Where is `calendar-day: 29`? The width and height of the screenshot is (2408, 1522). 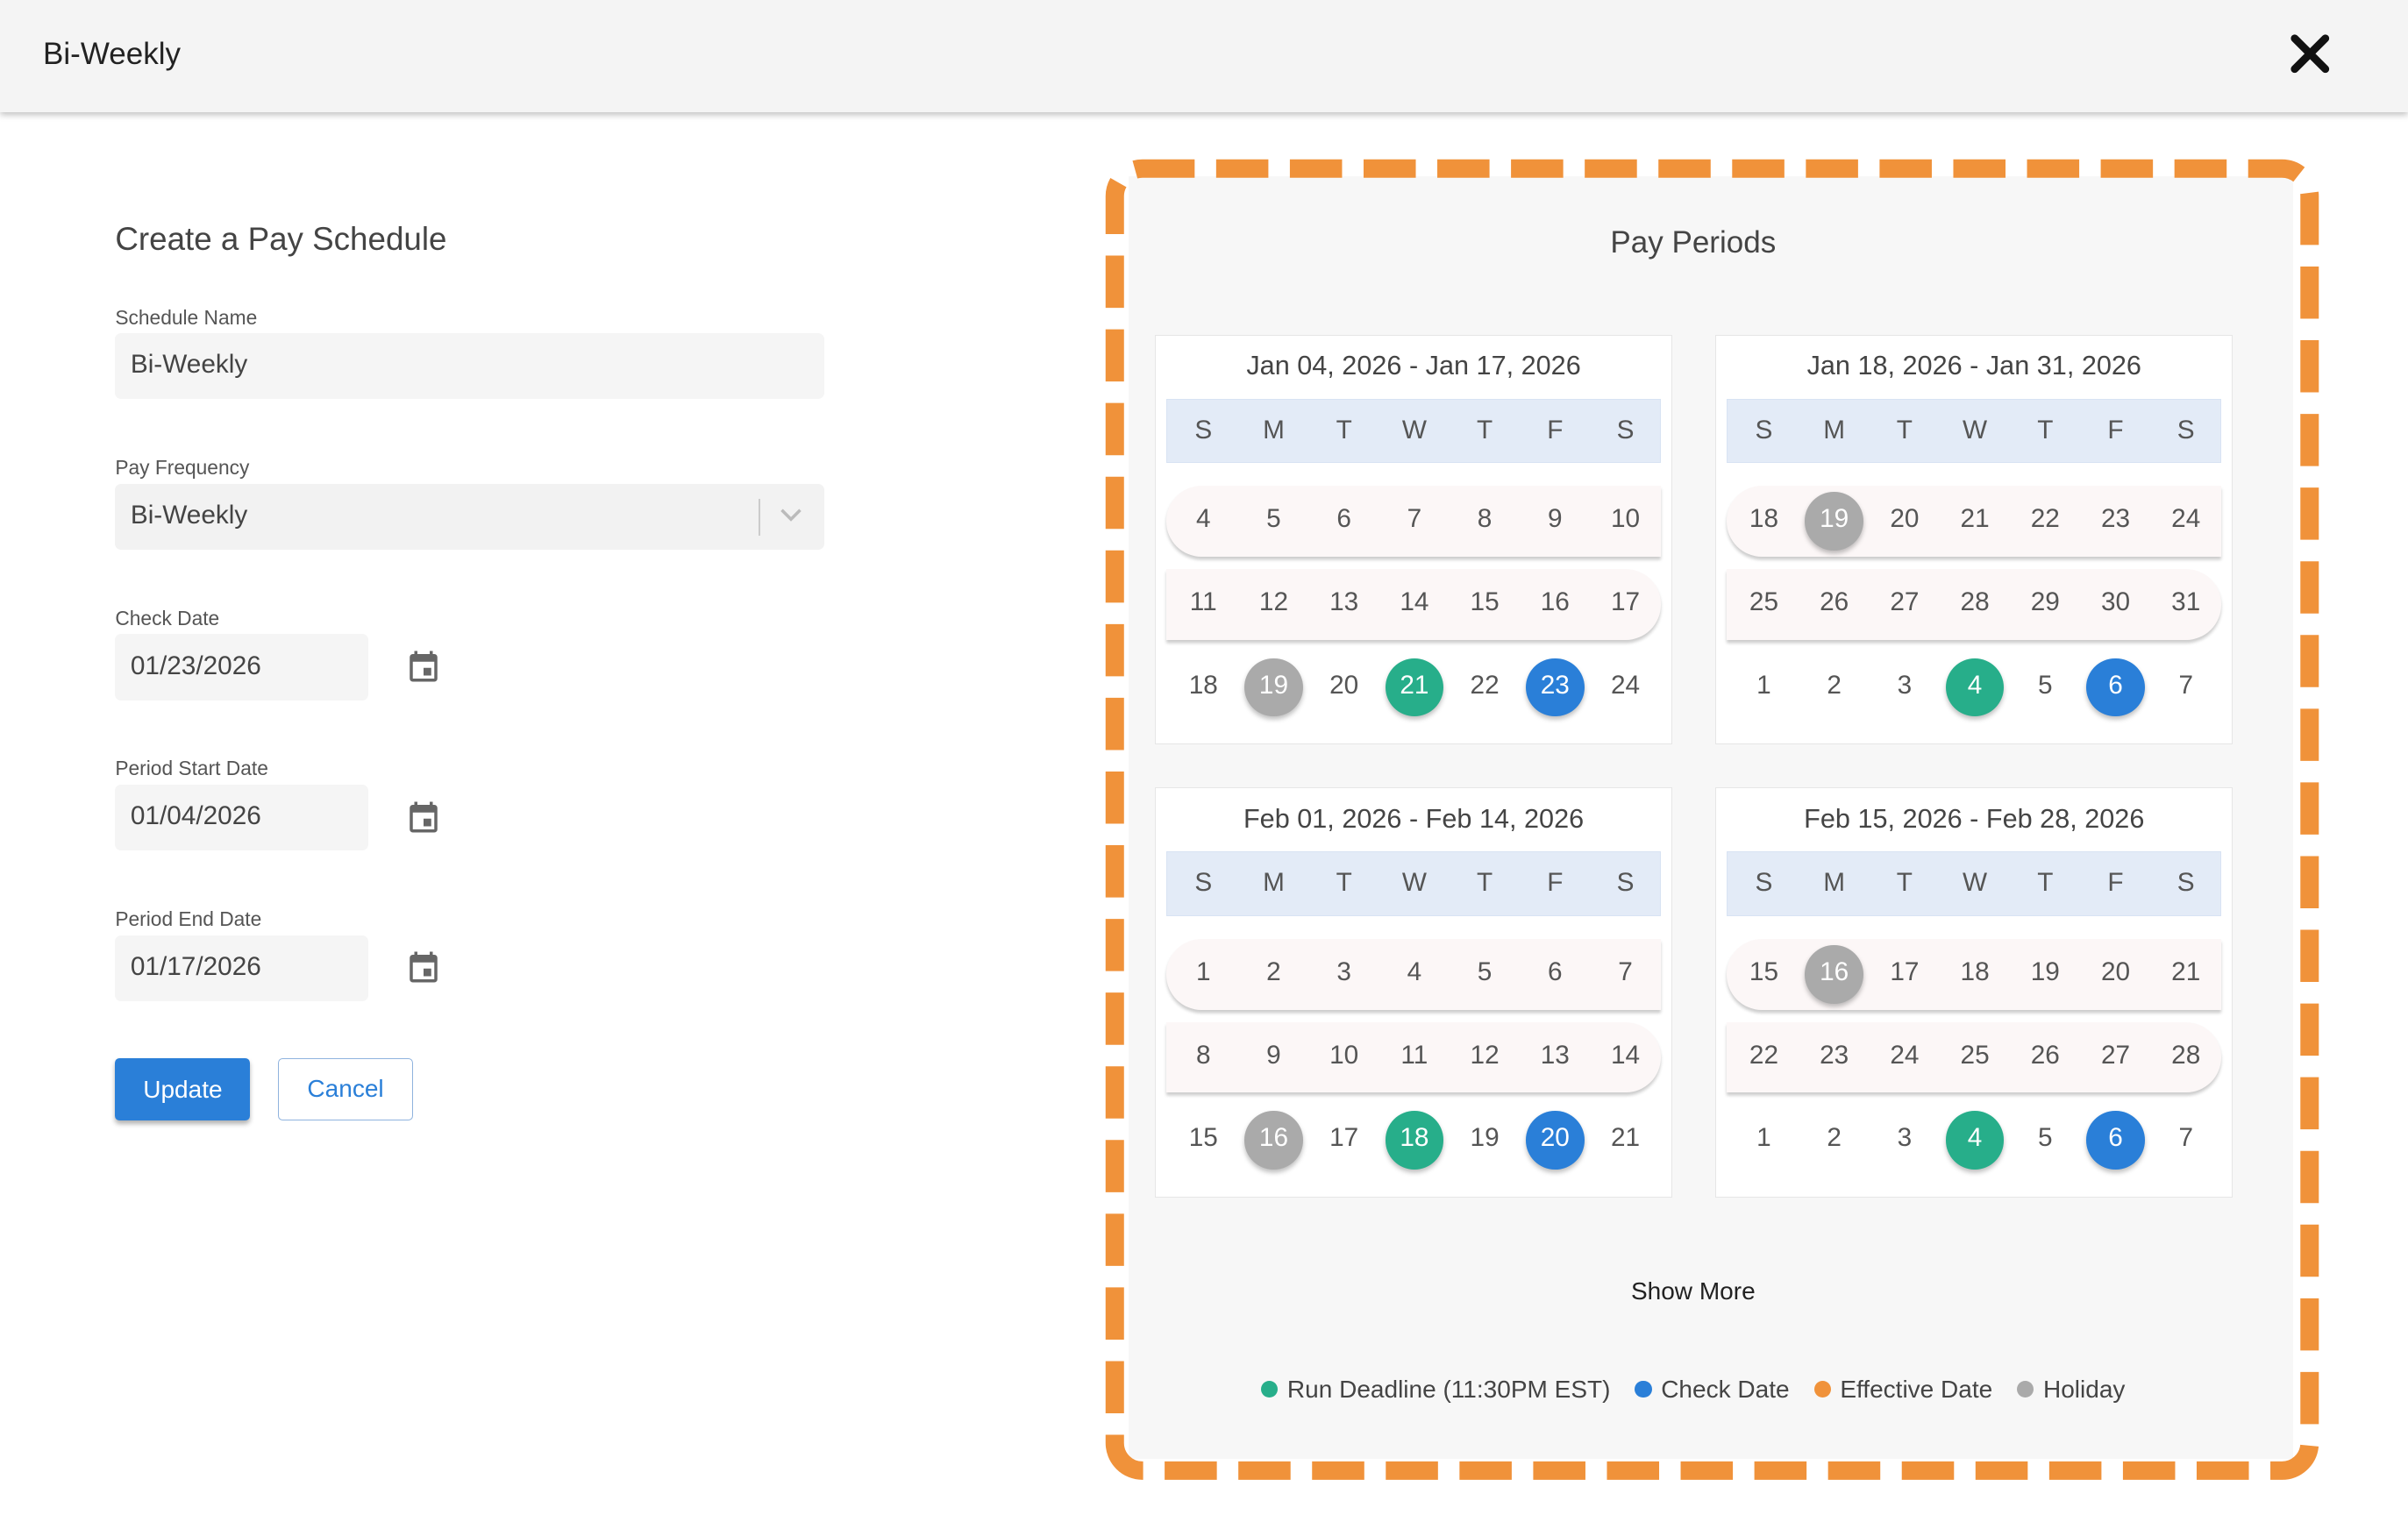
calendar-day: 29 is located at coordinates (2045, 601).